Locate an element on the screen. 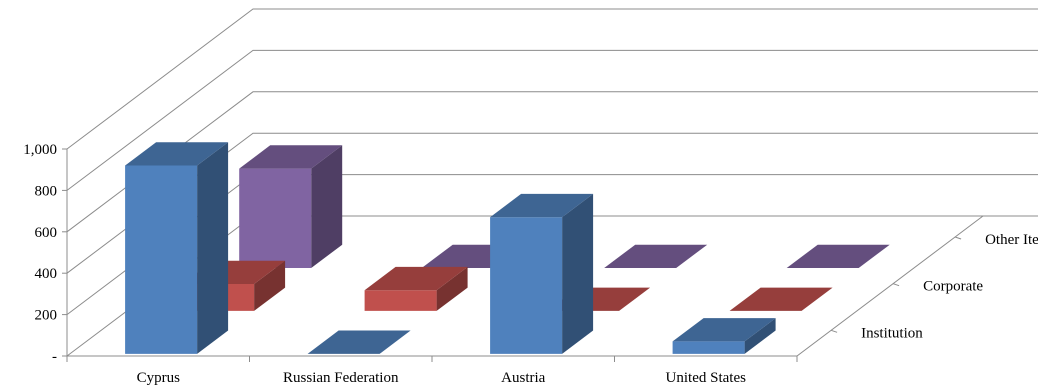 This screenshot has height=389, width=1038. x-tick-label-austria: Austria is located at coordinates (523, 378).